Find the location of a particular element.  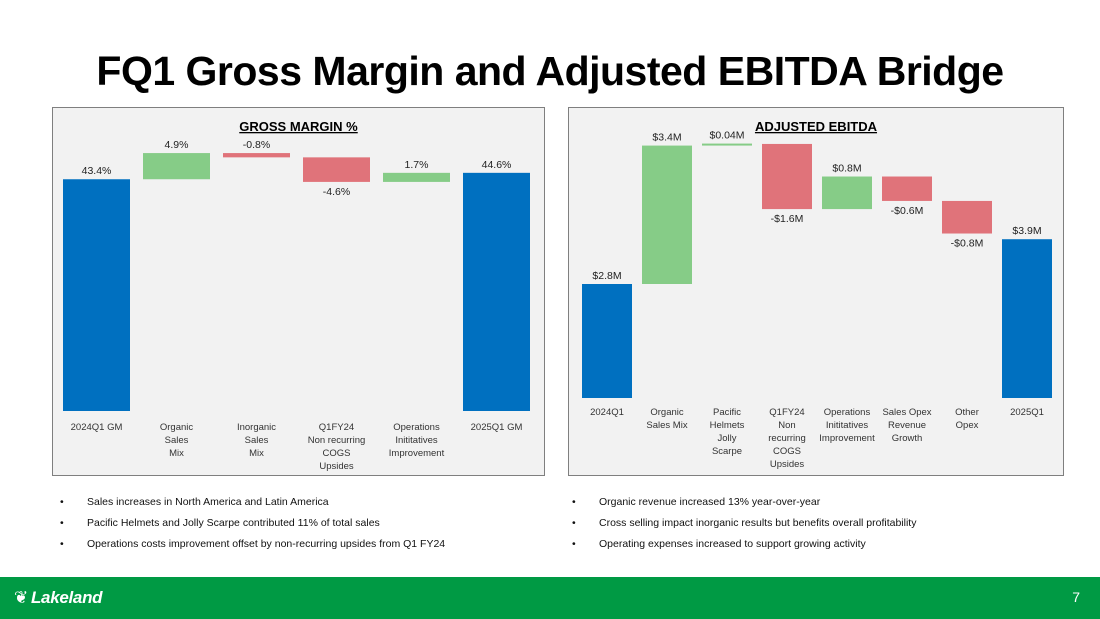

data-label: 44.6% is located at coordinates (497, 165).